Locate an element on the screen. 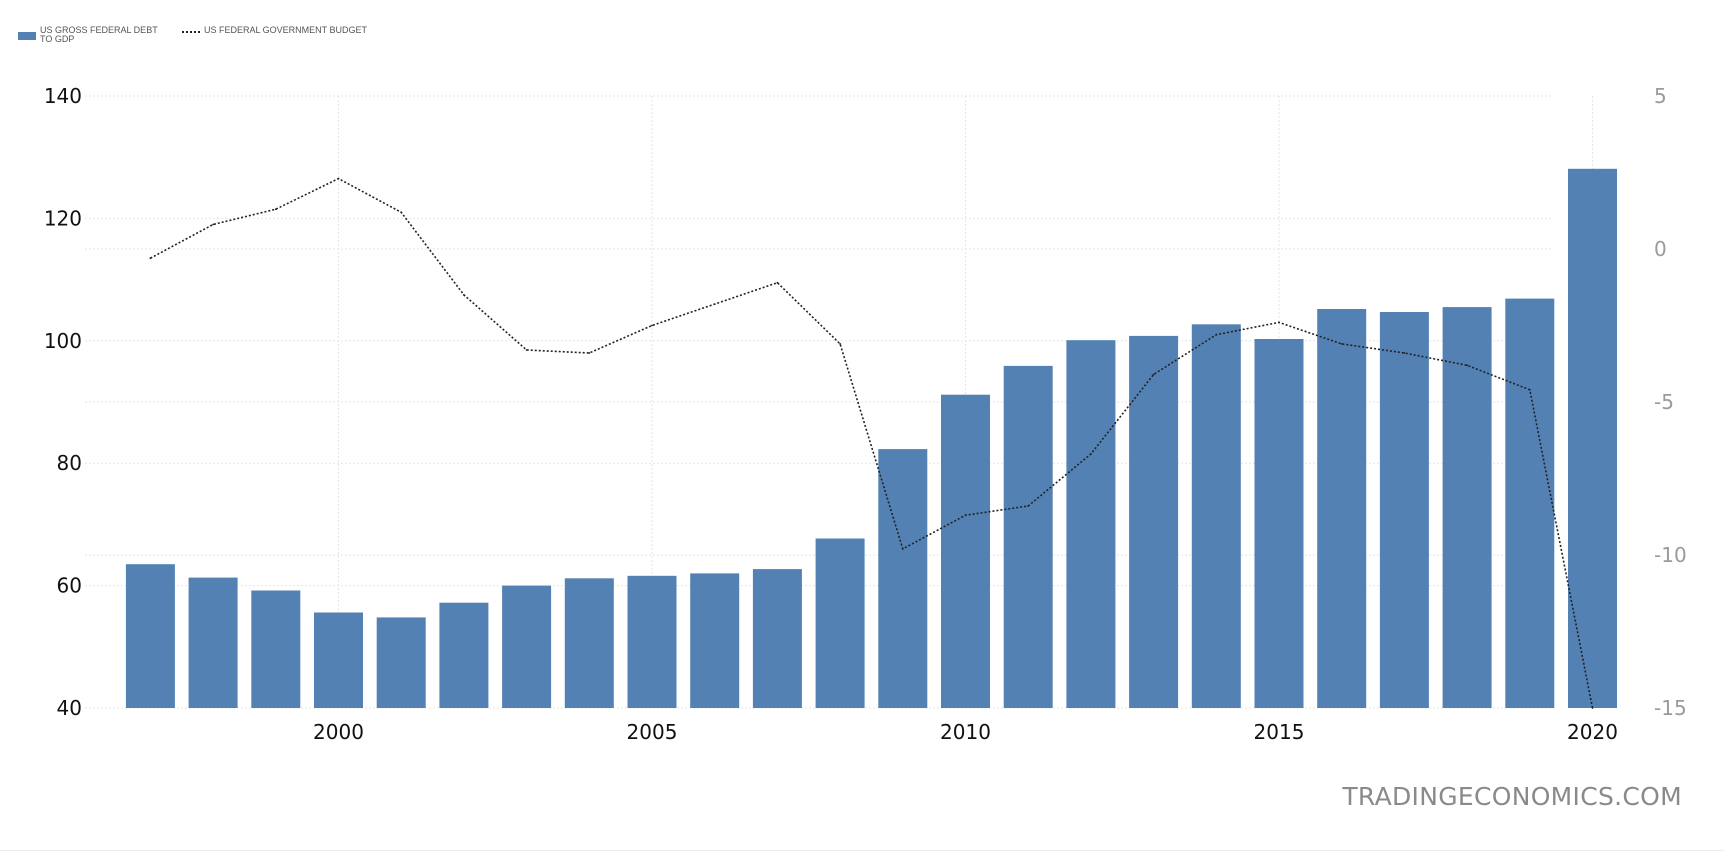  debt-bar-2007 is located at coordinates (777, 638).